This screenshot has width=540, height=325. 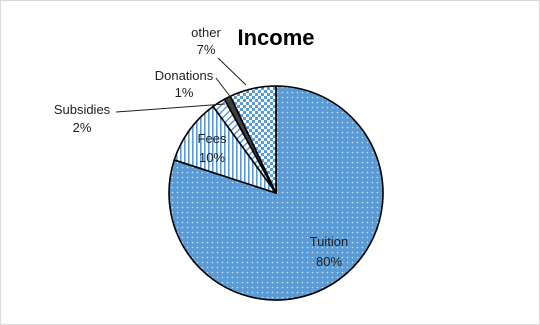 What do you see at coordinates (82, 127) in the screenshot?
I see `slice-value-subsidies: 2%` at bounding box center [82, 127].